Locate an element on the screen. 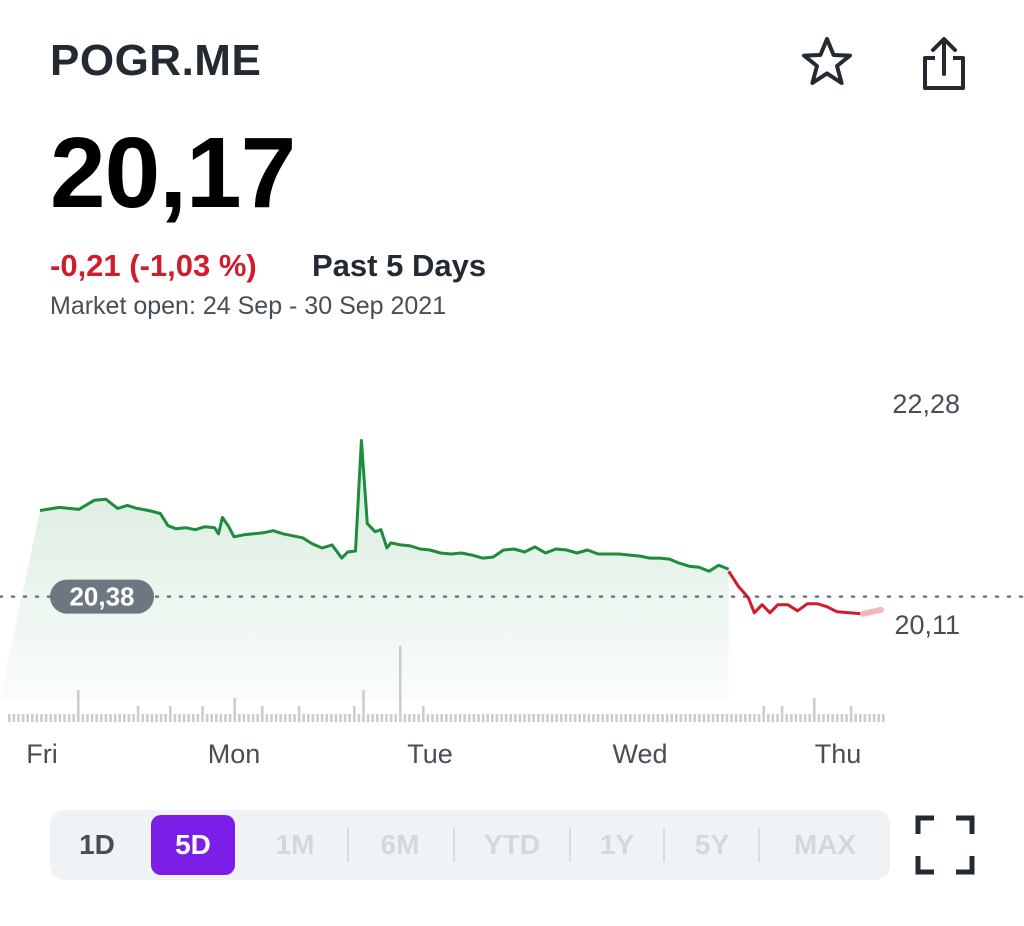 Image resolution: width=1024 pixels, height=926 pixels. x-tick-label: Tue is located at coordinates (430, 754).